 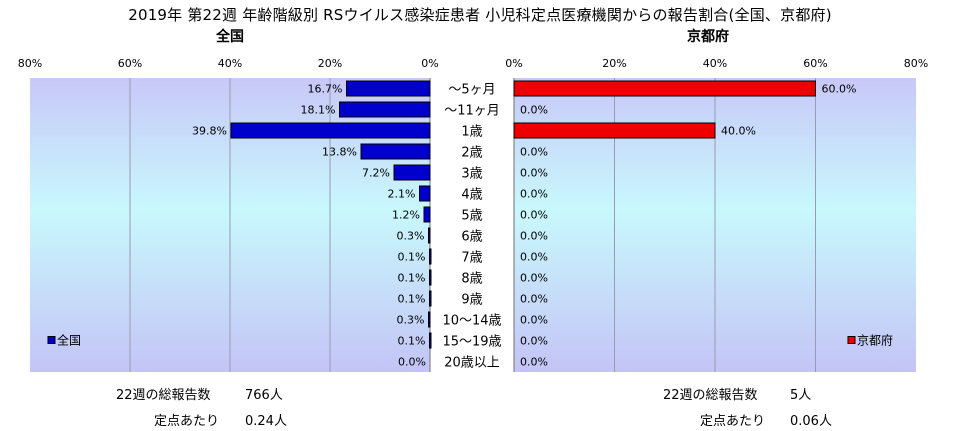 I want to click on kyoto-per-label: 定点あたり, so click(x=733, y=421).